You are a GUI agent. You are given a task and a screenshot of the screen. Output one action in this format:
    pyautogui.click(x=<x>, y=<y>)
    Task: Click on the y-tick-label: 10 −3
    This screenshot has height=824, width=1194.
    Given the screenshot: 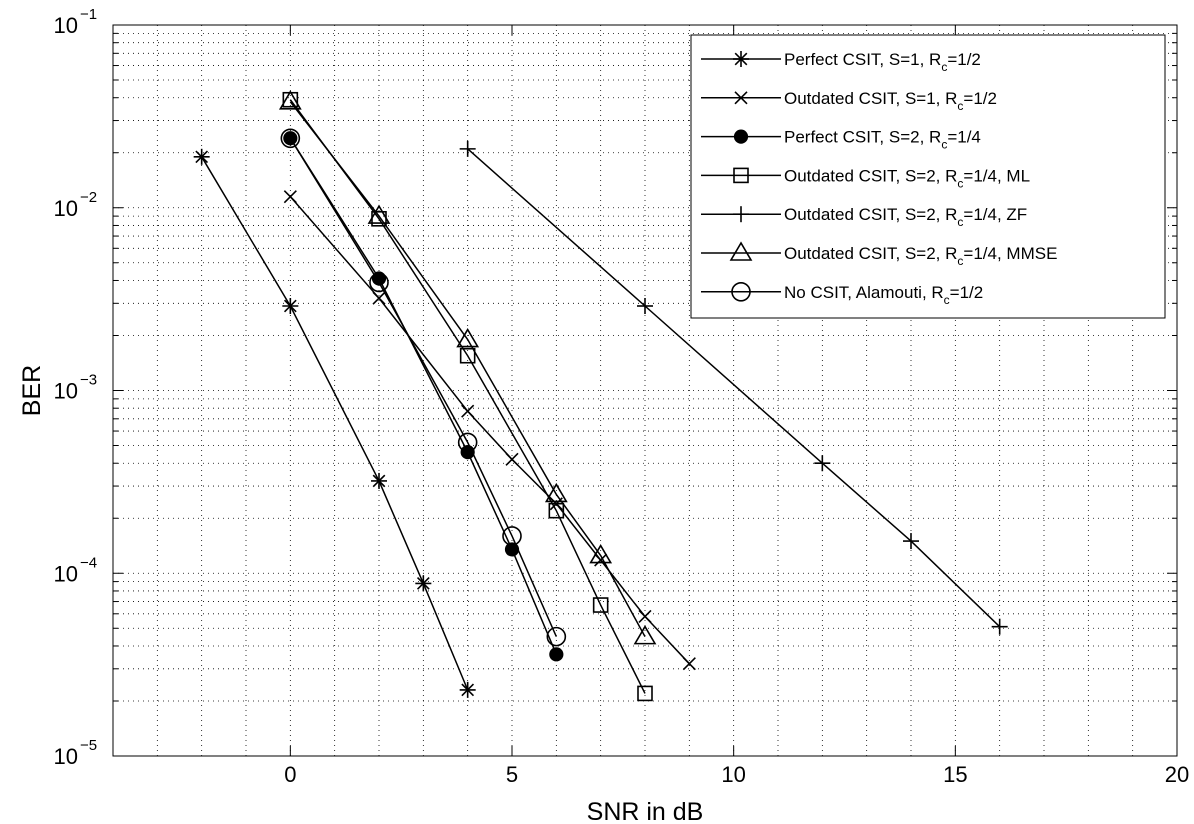 What is the action you would take?
    pyautogui.click(x=76, y=388)
    